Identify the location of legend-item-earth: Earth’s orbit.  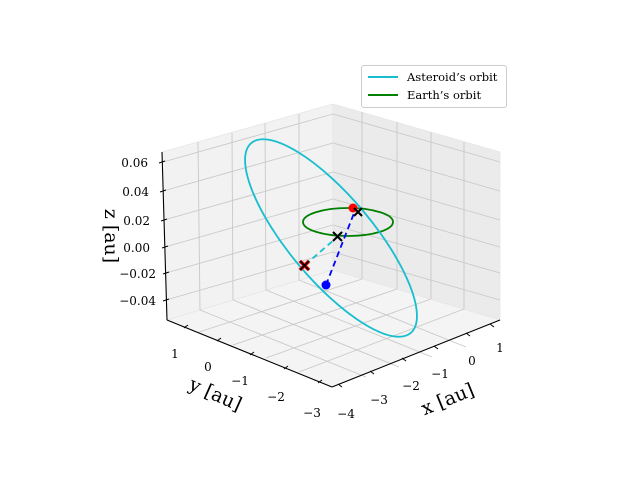
(424, 95).